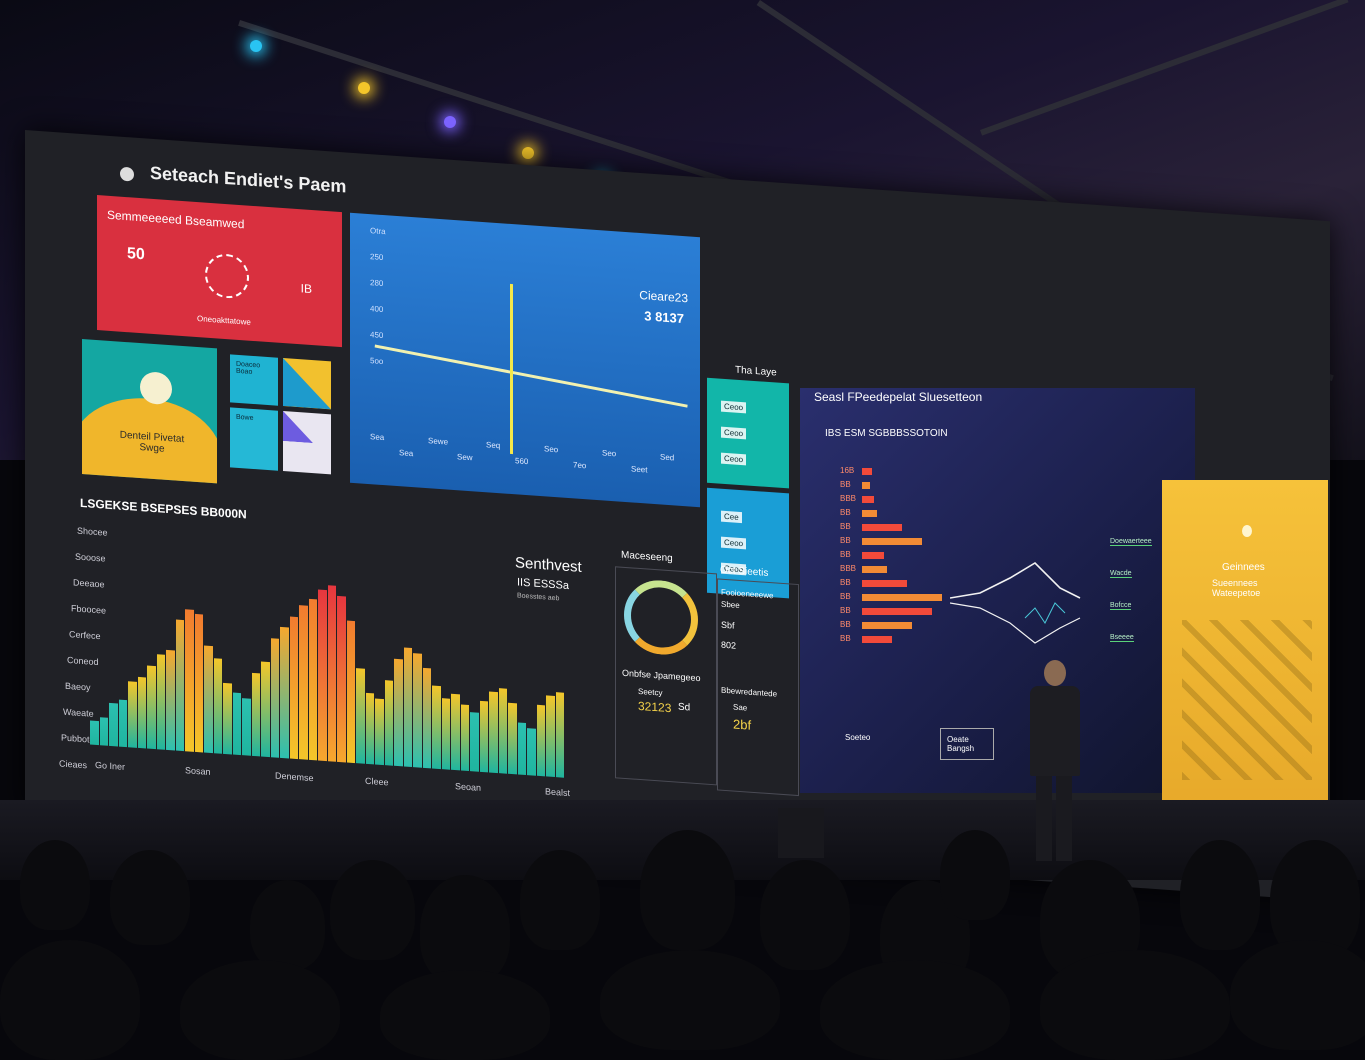 The image size is (1365, 1060). What do you see at coordinates (639, 469) in the screenshot?
I see `line-chart-x-label: Seet` at bounding box center [639, 469].